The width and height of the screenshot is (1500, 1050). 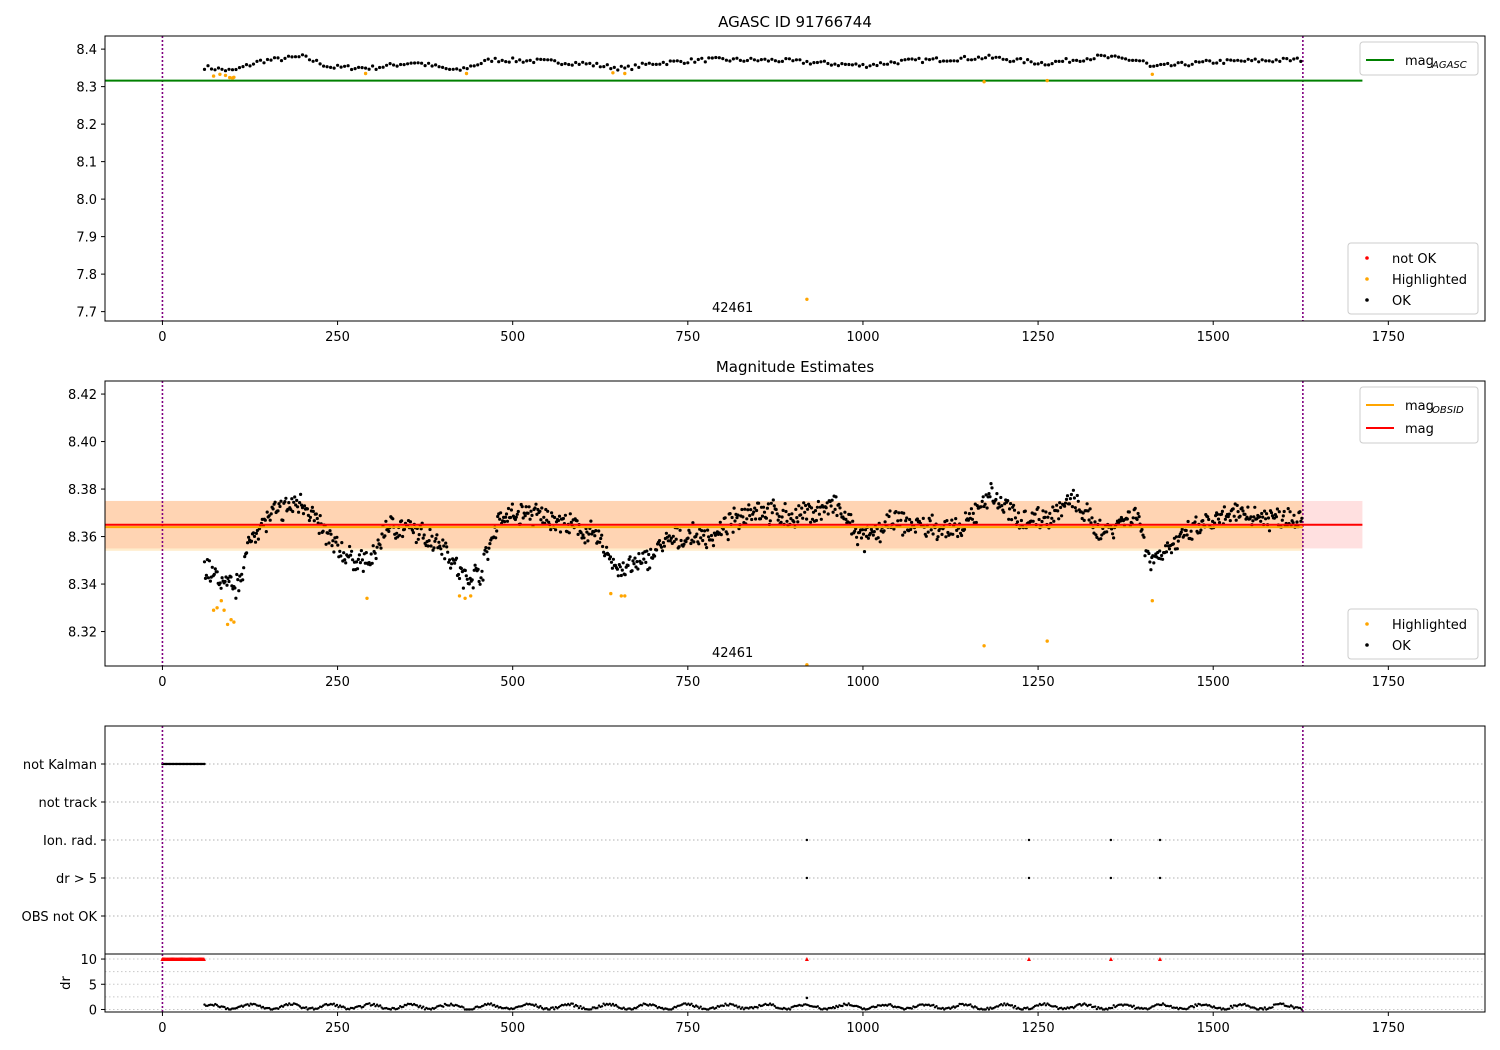 I want to click on x-tick-label: 1500, so click(x=1213, y=337).